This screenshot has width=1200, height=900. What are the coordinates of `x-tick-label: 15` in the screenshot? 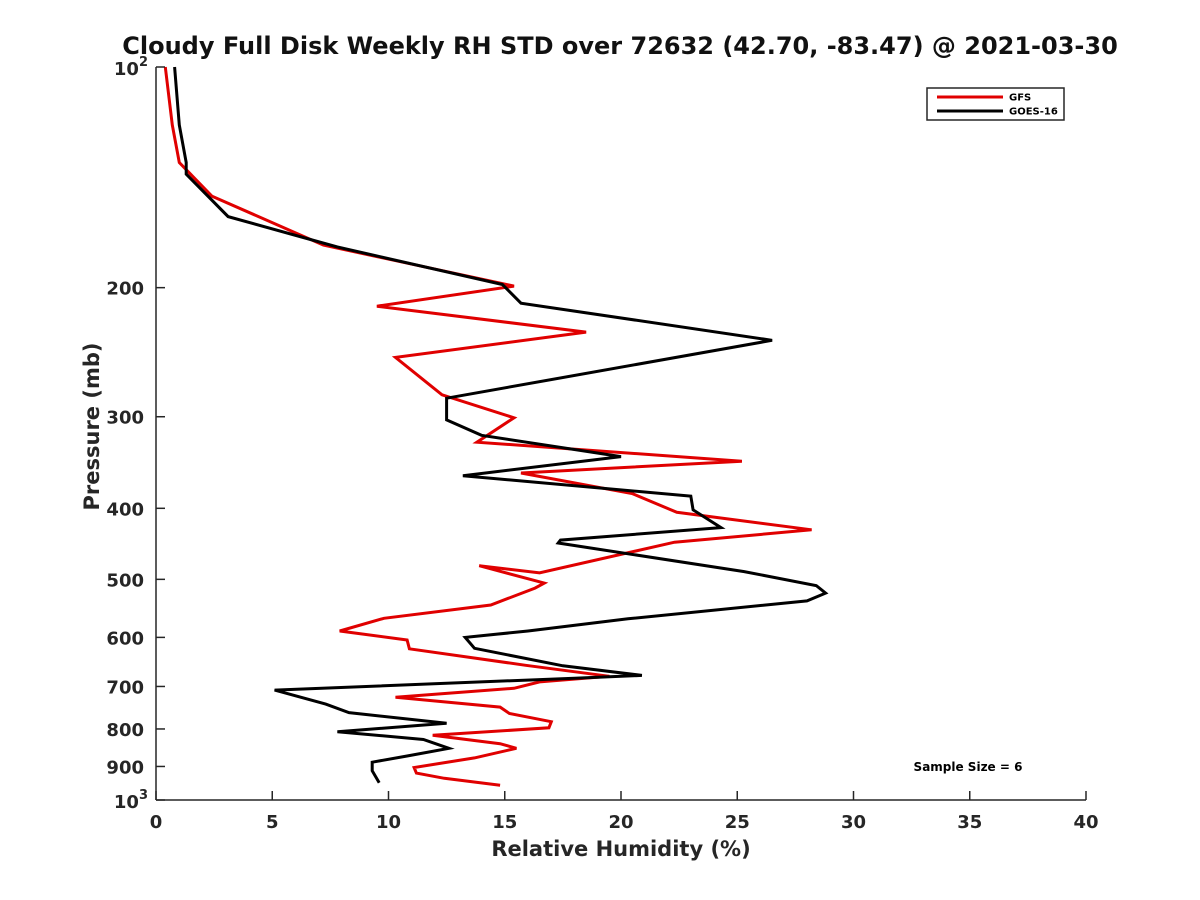 It's located at (504, 822).